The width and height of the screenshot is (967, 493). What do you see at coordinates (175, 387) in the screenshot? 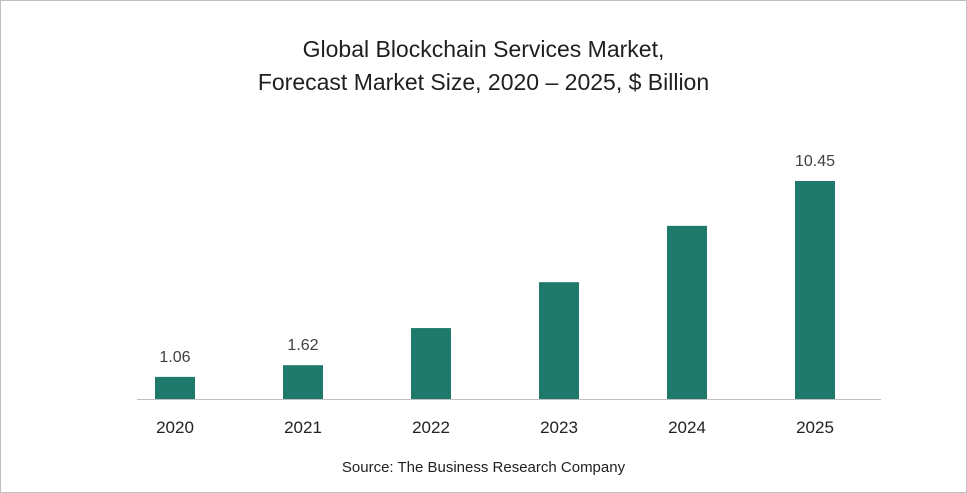
I see `bar-2020` at bounding box center [175, 387].